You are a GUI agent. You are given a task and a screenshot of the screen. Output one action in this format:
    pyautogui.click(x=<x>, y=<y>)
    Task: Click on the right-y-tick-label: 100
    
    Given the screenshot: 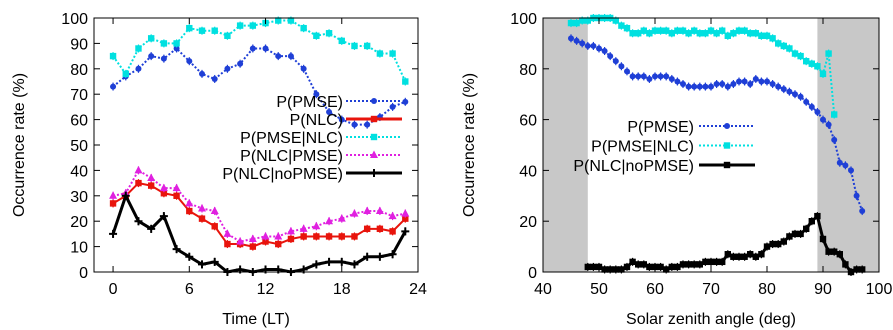 What is the action you would take?
    pyautogui.click(x=523, y=19)
    